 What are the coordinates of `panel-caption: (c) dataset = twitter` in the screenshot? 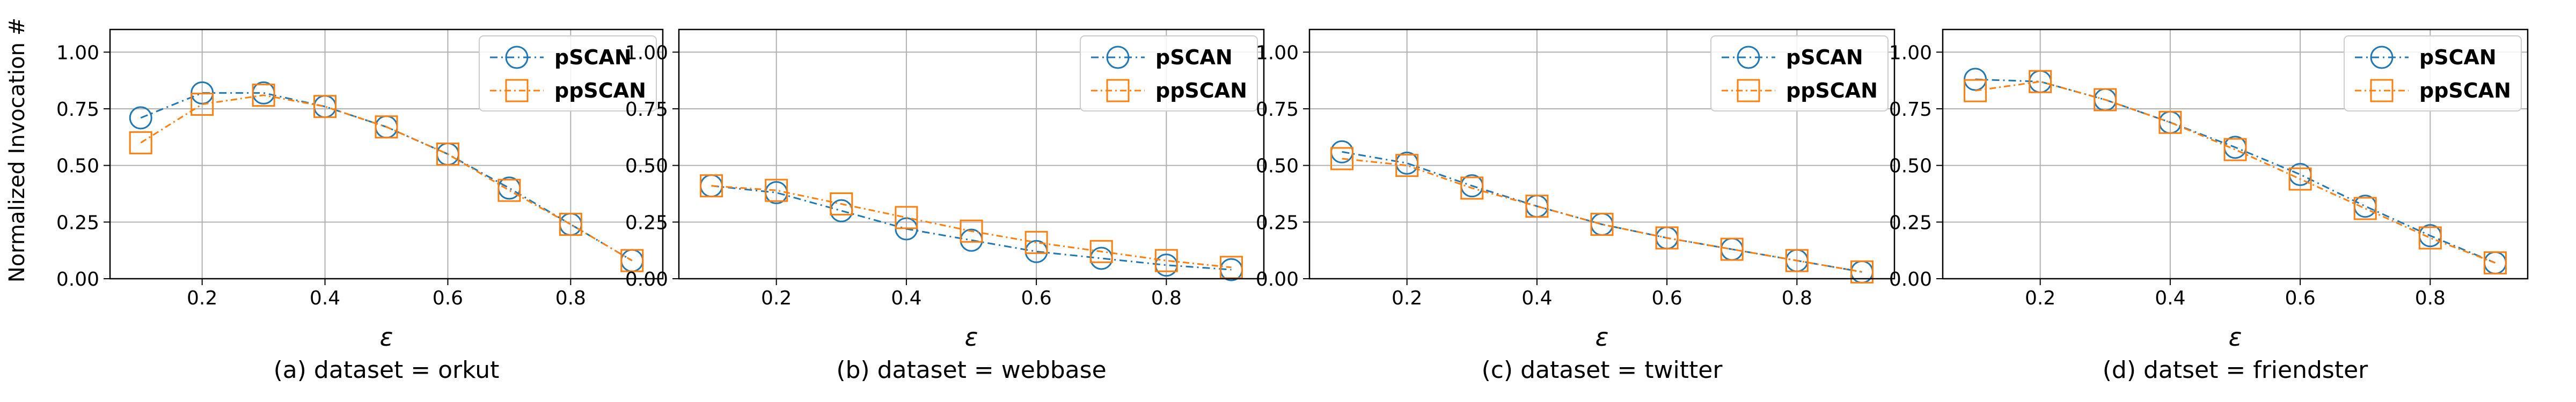 It's located at (1602, 370).